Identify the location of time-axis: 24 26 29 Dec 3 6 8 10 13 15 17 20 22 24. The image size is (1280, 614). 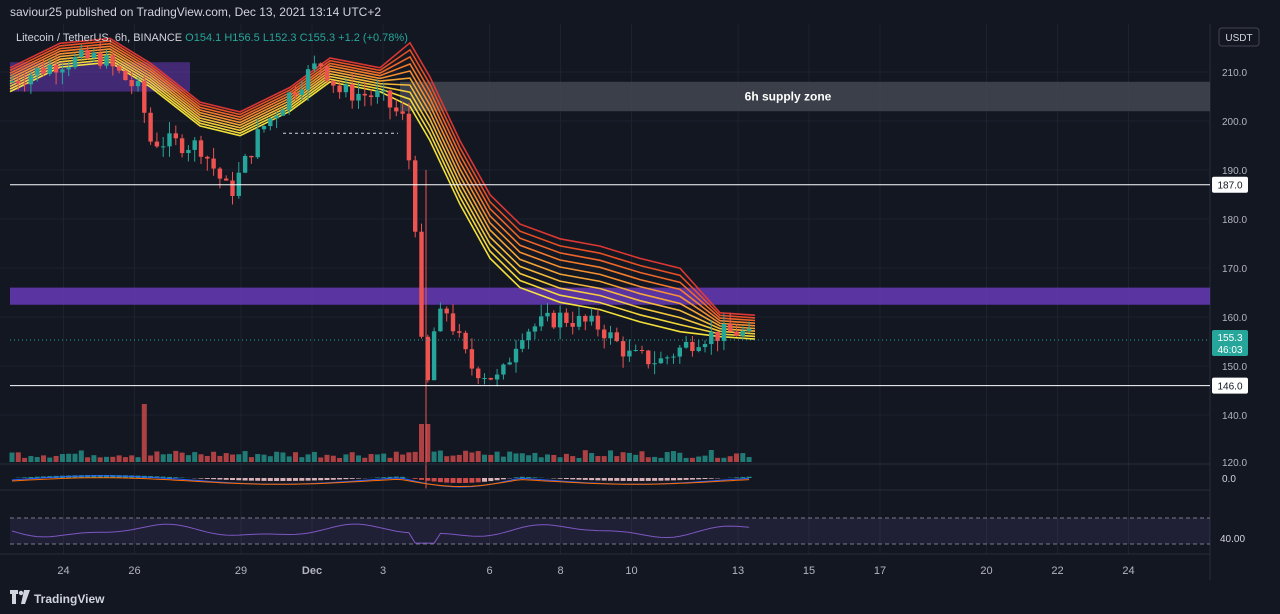
(595, 571).